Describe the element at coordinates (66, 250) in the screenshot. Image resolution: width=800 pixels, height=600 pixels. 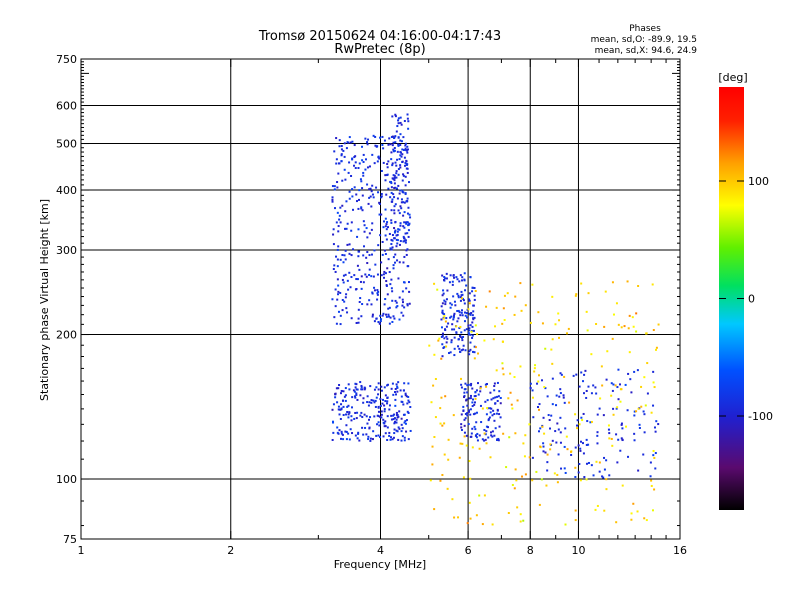
I see `y-tick-label: 300` at that location.